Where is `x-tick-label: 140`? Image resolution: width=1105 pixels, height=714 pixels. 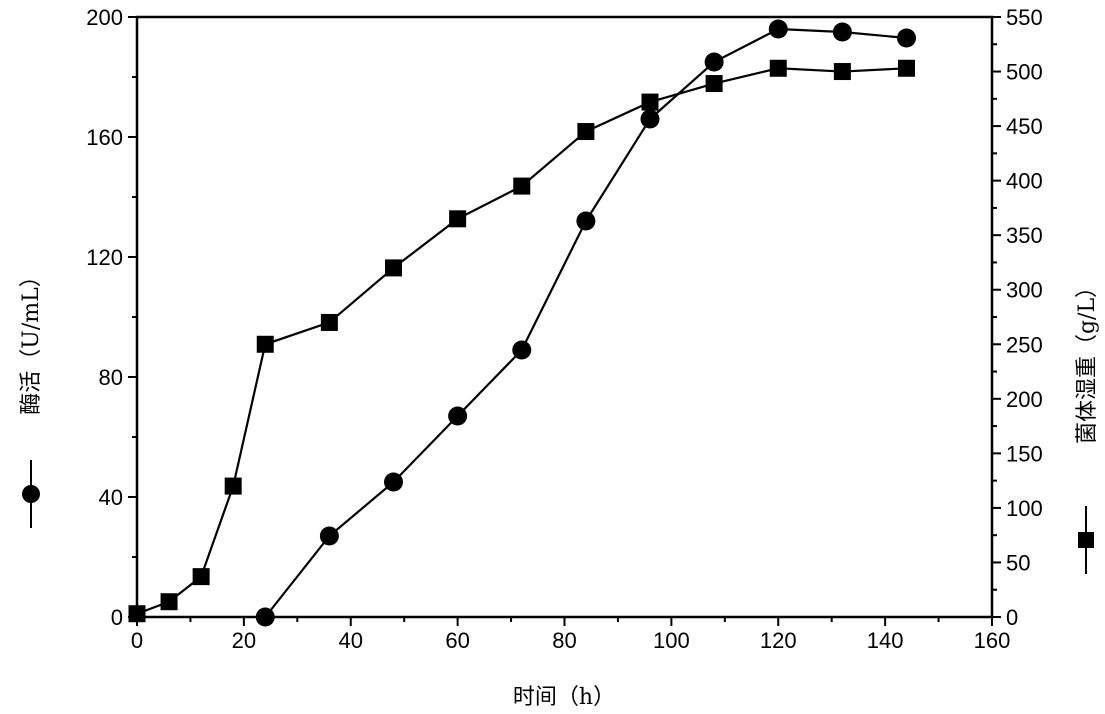
x-tick-label: 140 is located at coordinates (885, 640).